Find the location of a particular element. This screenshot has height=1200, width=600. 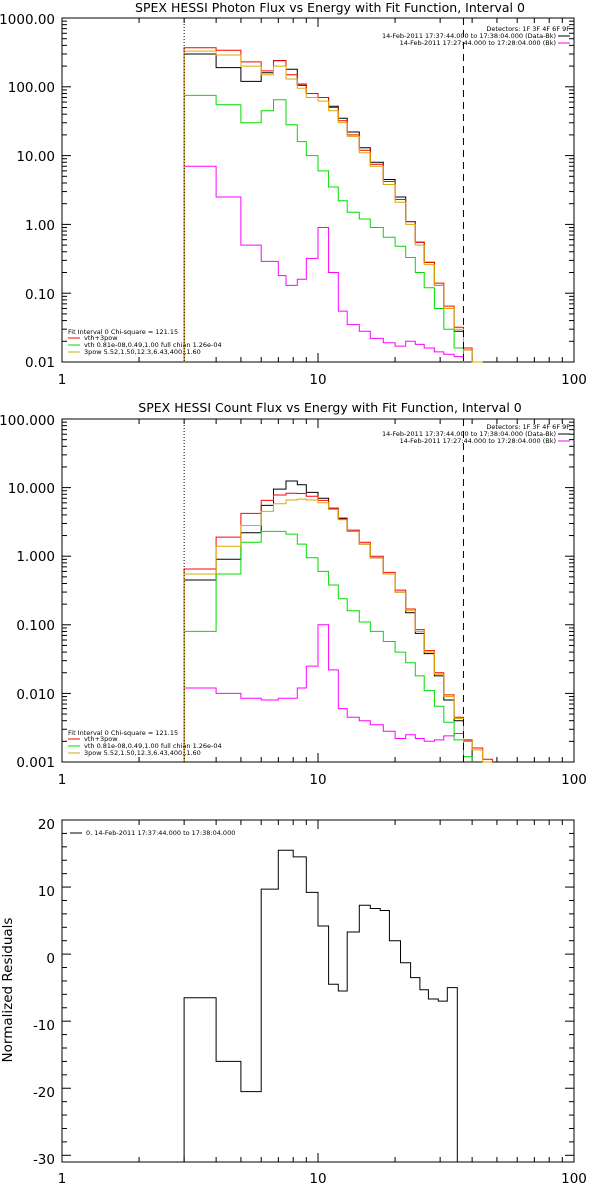

photon-x-tick-label: 1 is located at coordinates (62, 380).